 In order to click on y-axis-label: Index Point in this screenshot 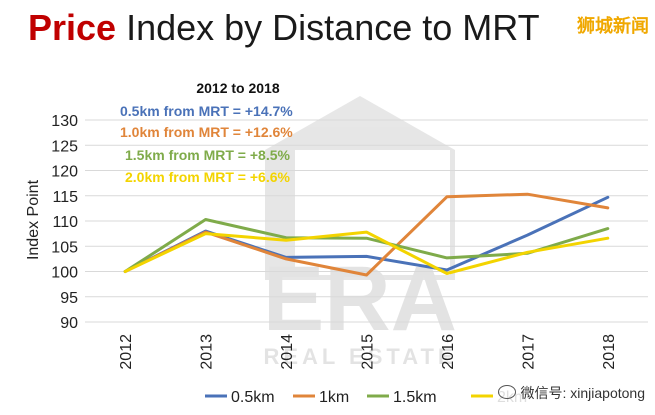, I will do `click(33, 219)`.